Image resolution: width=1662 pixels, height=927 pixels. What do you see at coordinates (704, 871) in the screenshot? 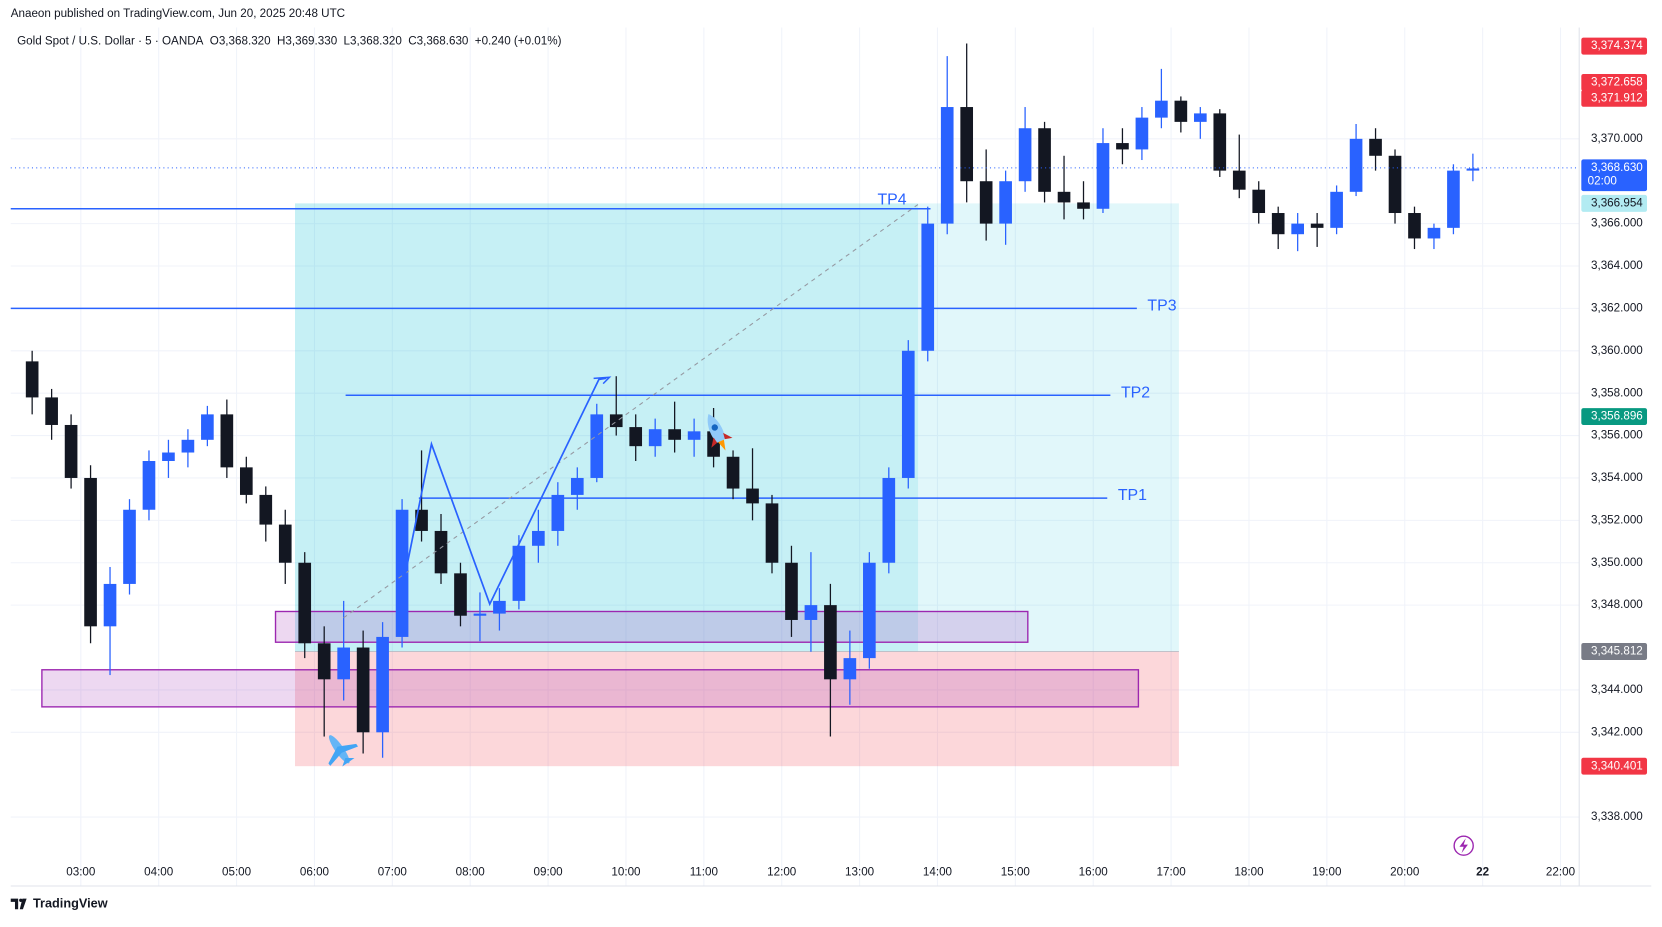
I see `x-tick-label: 11:00` at bounding box center [704, 871].